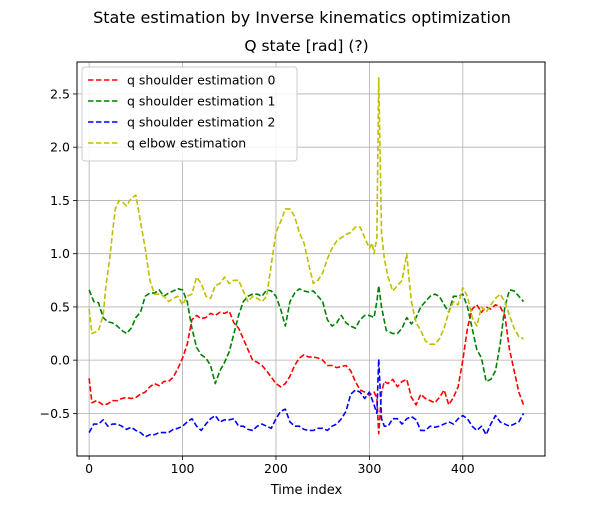 This screenshot has width=604, height=512. Describe the element at coordinates (201, 80) in the screenshot. I see `legend-label-0: q shoulder estimation 0` at that location.